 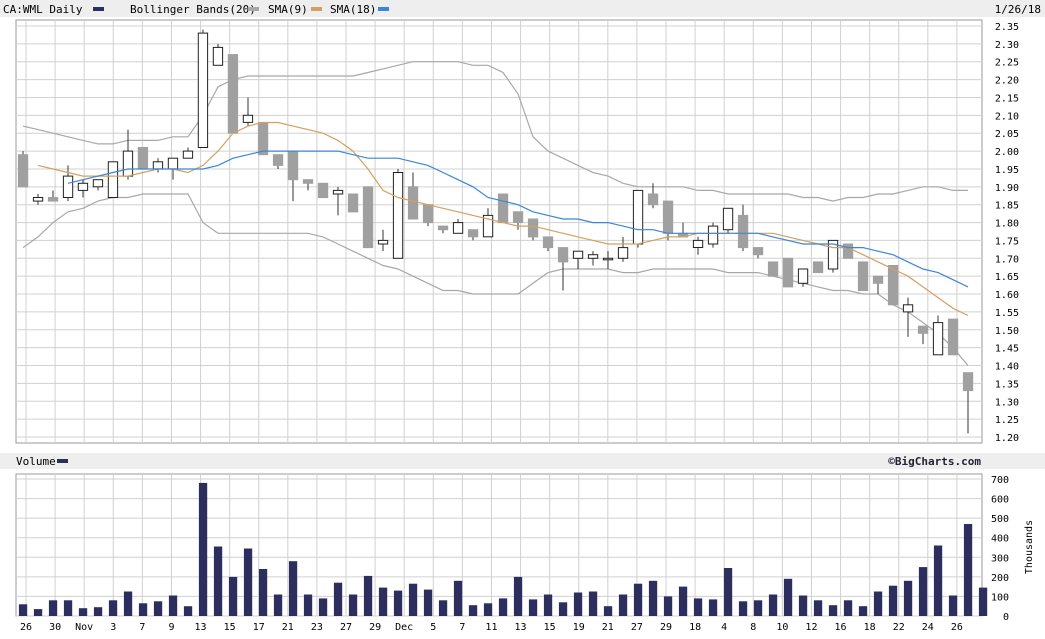 What do you see at coordinates (288, 9) in the screenshot?
I see `sma9-legend-label: SMA(9)` at bounding box center [288, 9].